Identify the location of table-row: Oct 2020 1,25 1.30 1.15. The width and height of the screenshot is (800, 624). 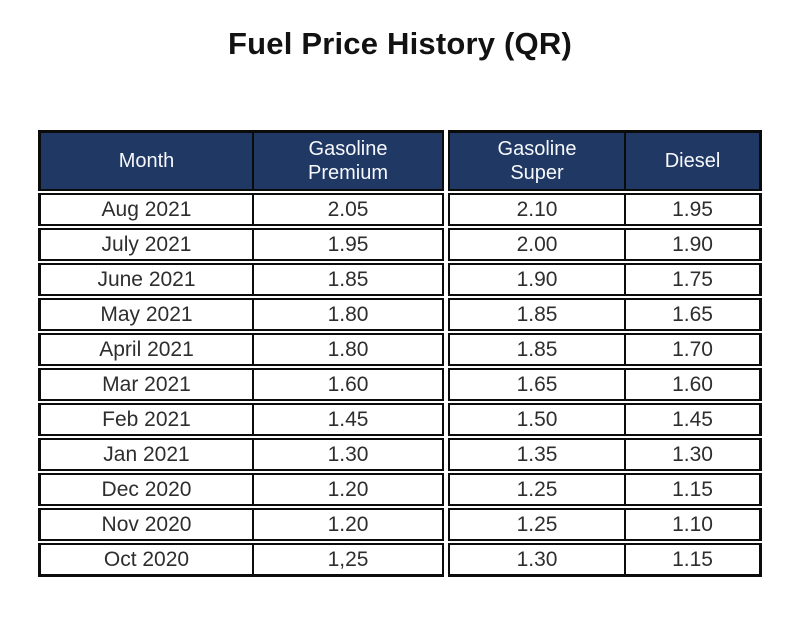
(400, 560).